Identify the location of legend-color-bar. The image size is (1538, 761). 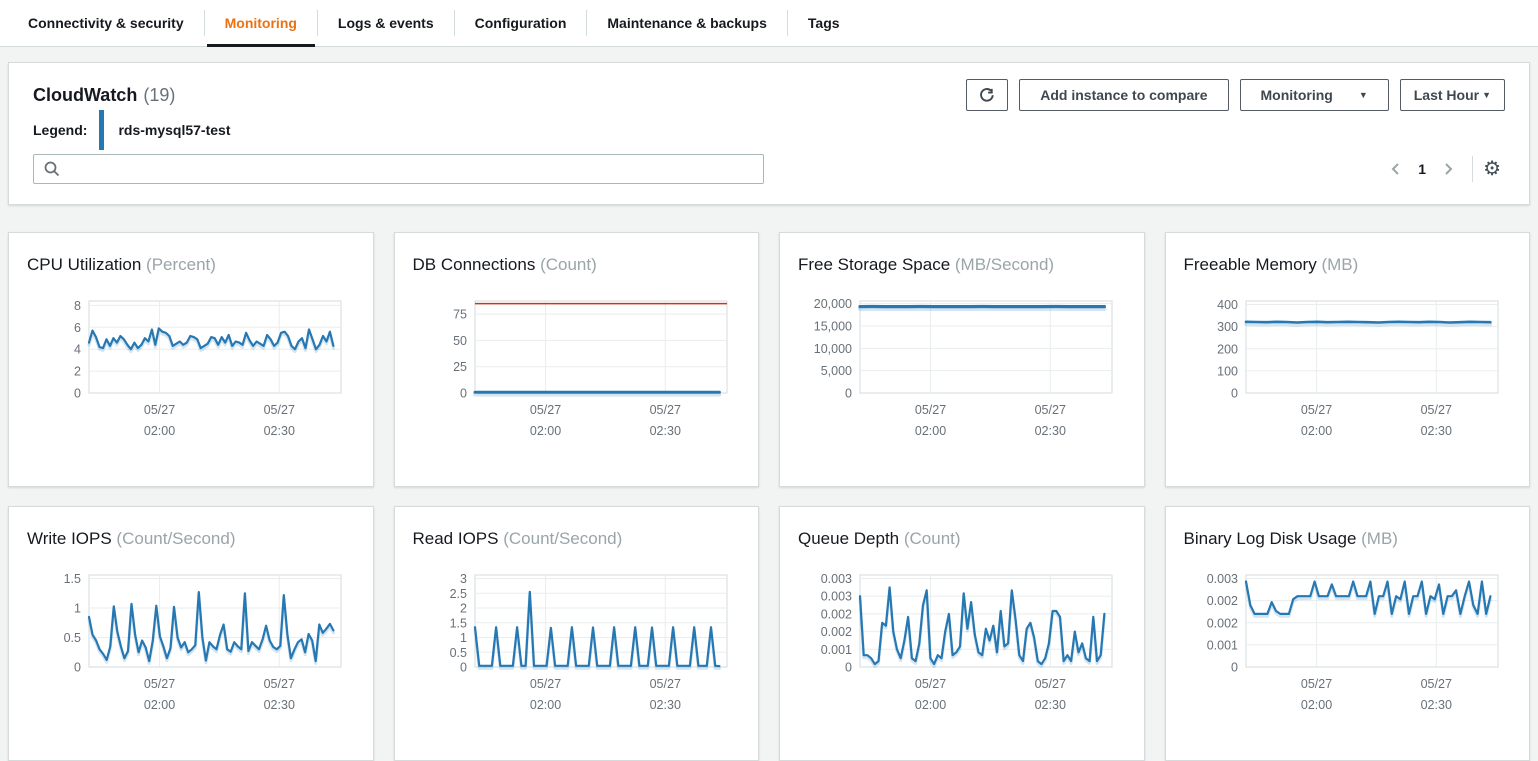
(102, 130).